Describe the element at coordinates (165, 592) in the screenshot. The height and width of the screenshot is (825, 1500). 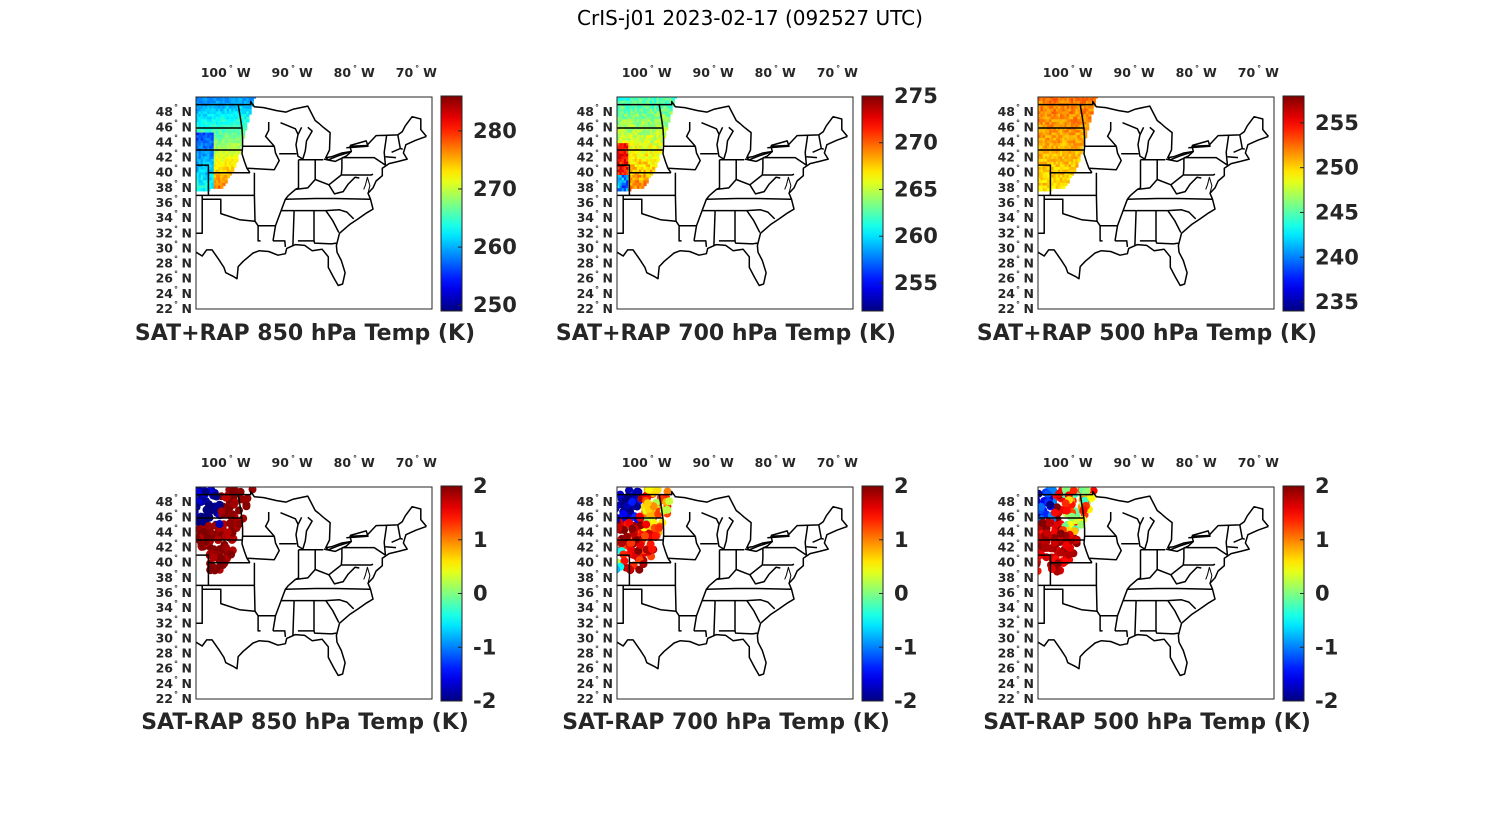
I see `lat-label: 36` at that location.